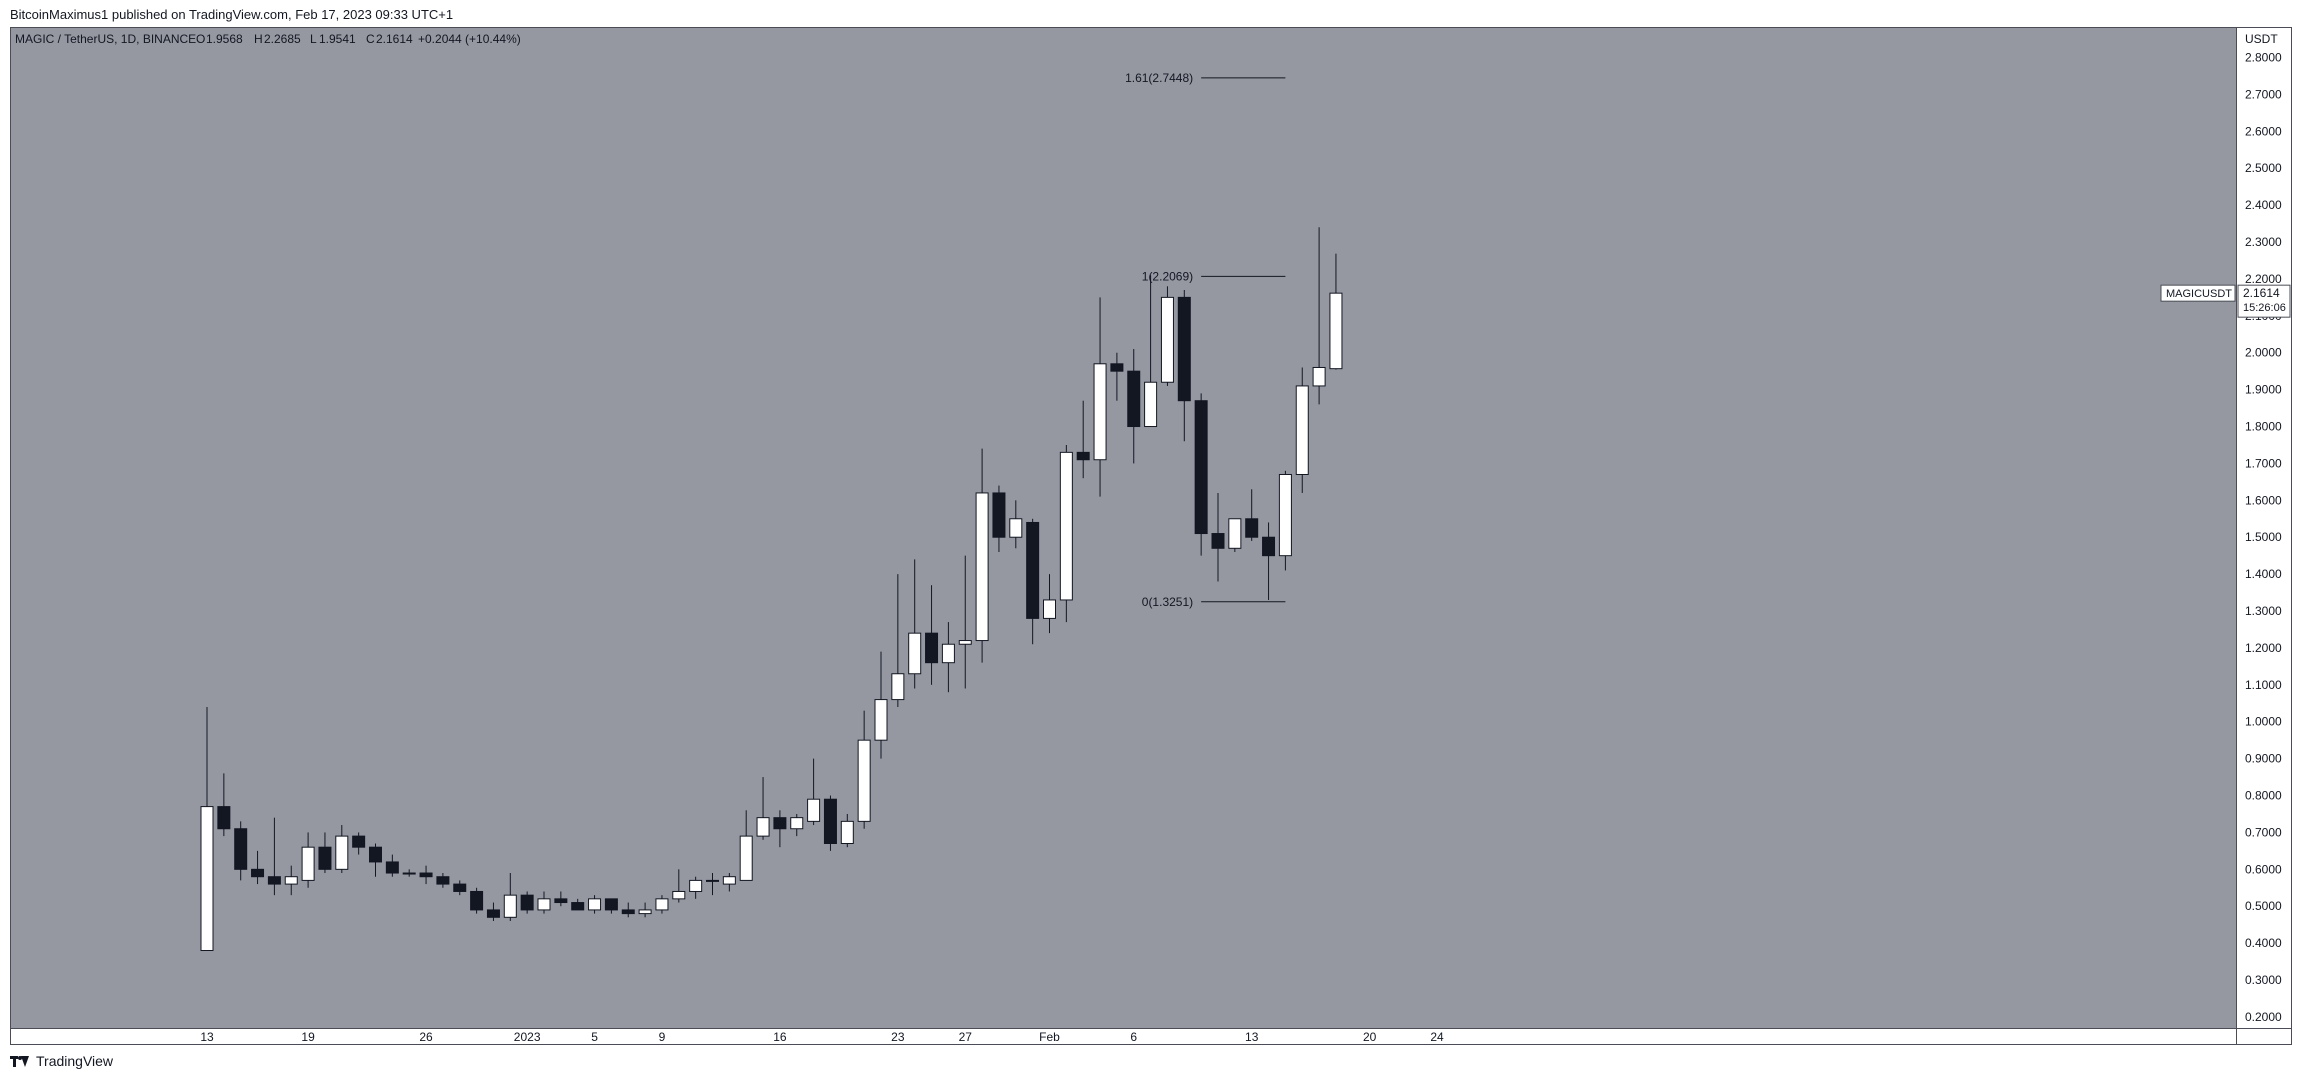  I want to click on price-tick-label: 2.5000, so click(2263, 168).